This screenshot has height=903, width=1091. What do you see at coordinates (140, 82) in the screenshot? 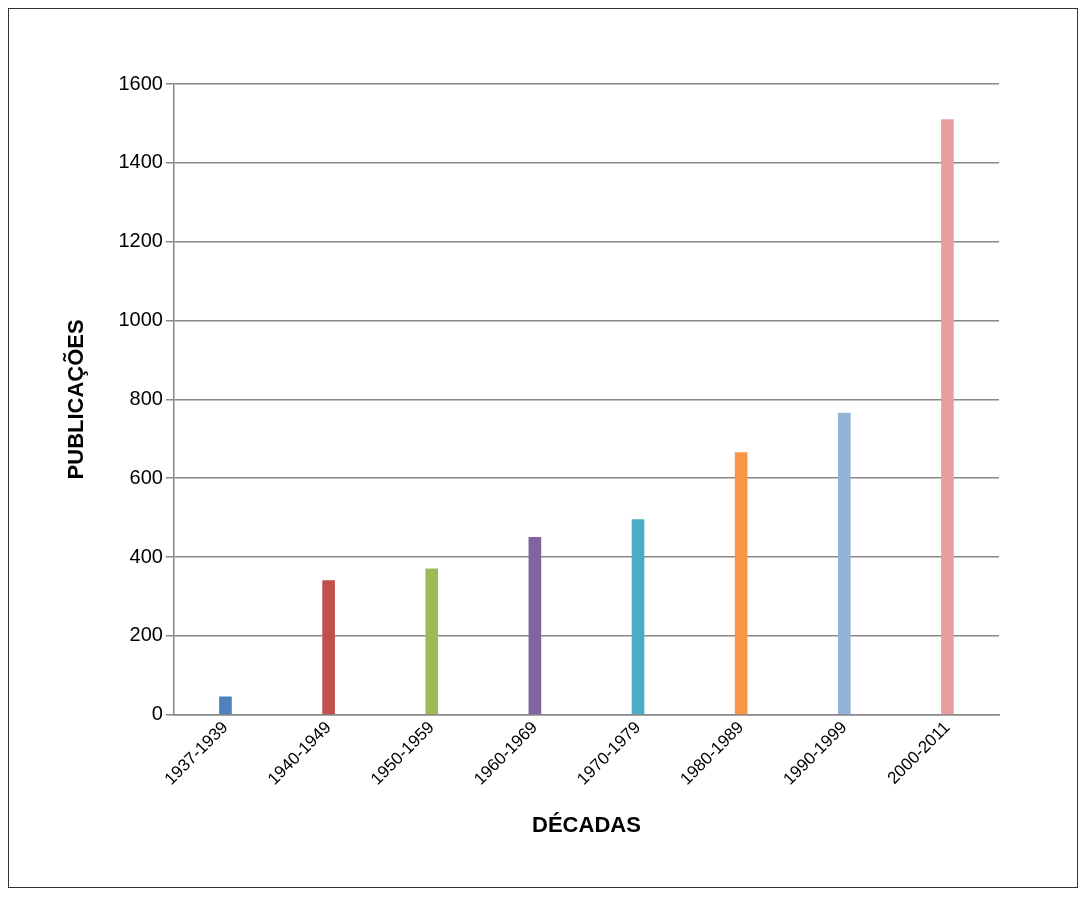
I see `y-tick-label: 1600` at bounding box center [140, 82].